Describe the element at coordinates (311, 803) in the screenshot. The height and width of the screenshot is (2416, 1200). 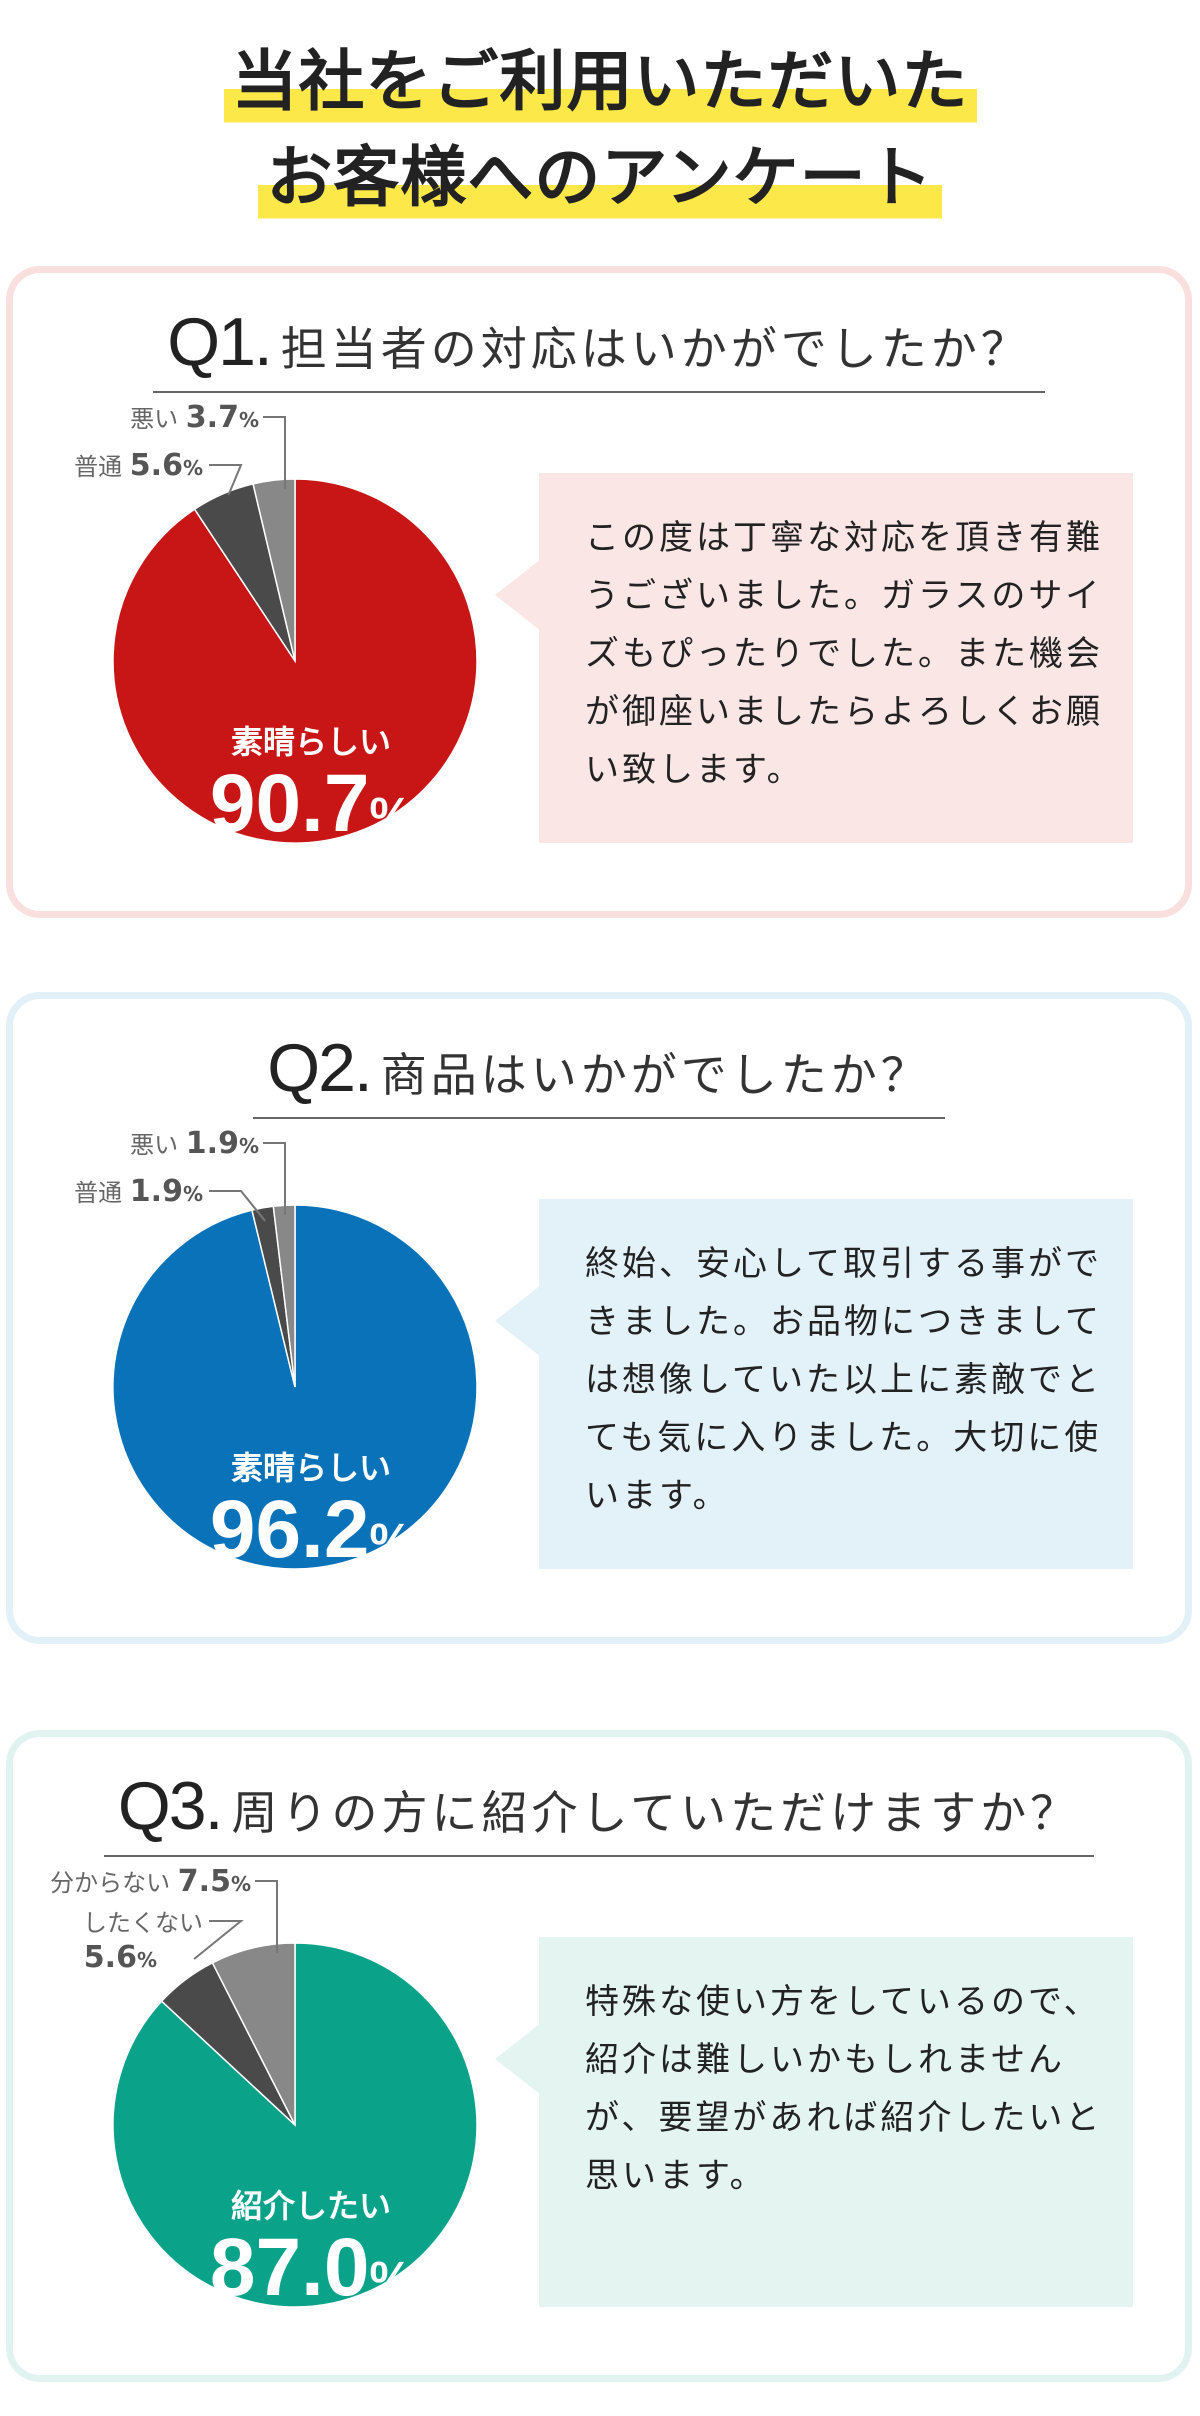
I see `pie-main-value: 90.7%` at that location.